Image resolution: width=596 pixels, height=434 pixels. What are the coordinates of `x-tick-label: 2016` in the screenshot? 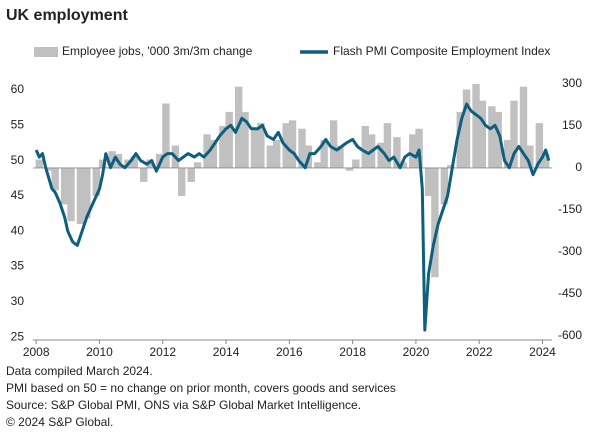 It's located at (289, 352).